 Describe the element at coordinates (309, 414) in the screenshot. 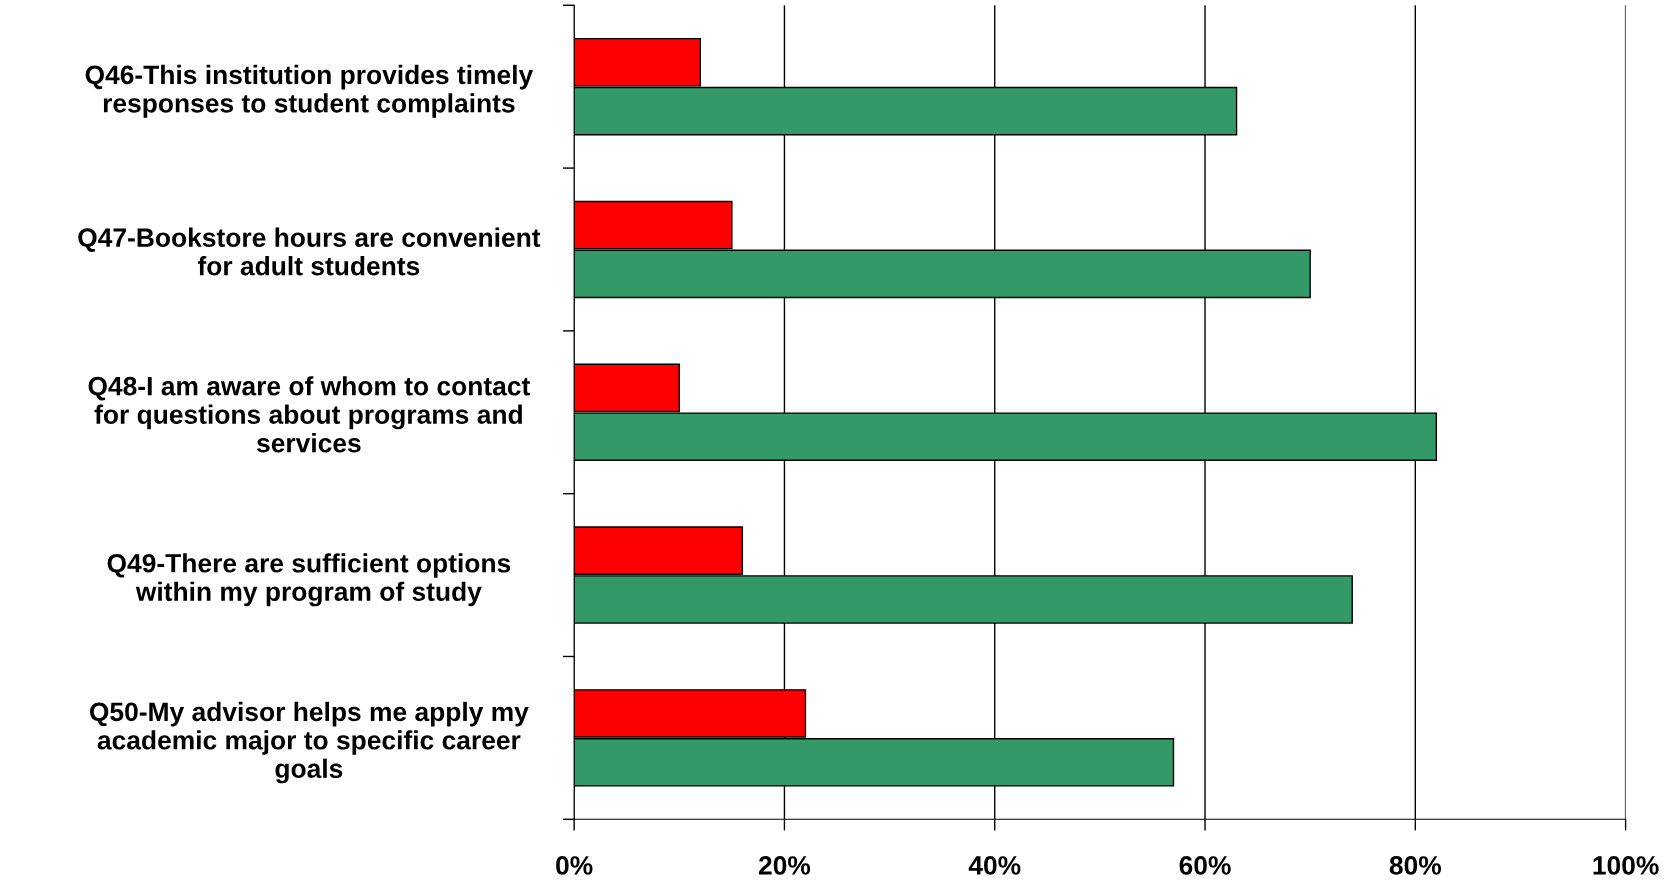

I see `y-tick-label: Q48-I am aware of whom to contact for questions about programs and services` at that location.